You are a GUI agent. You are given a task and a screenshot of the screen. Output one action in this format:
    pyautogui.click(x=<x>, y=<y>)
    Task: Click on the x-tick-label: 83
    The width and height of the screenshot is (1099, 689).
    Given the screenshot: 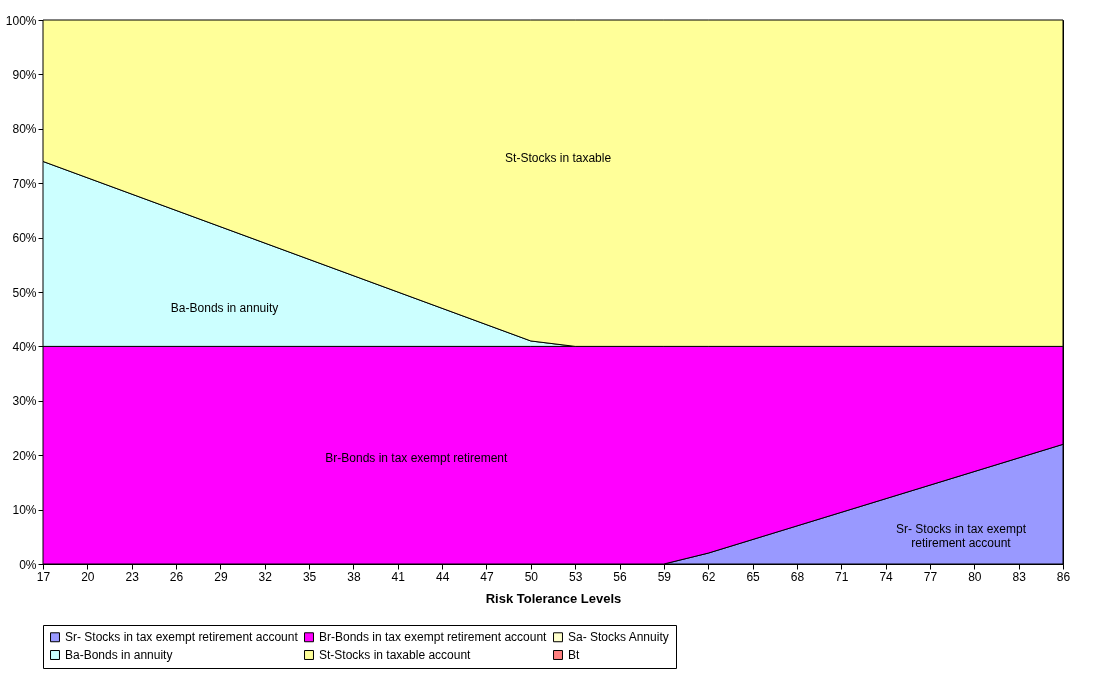 What is the action you would take?
    pyautogui.click(x=1019, y=576)
    